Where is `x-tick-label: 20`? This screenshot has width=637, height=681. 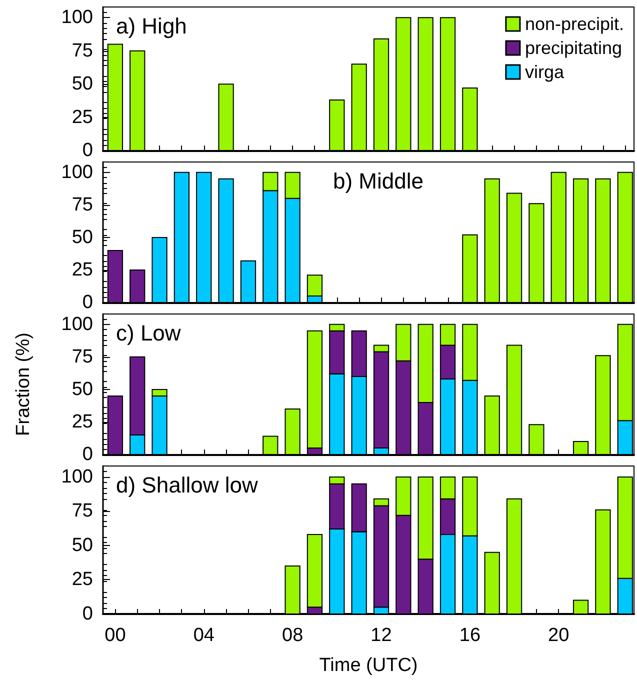
x-tick-label: 20 is located at coordinates (559, 635).